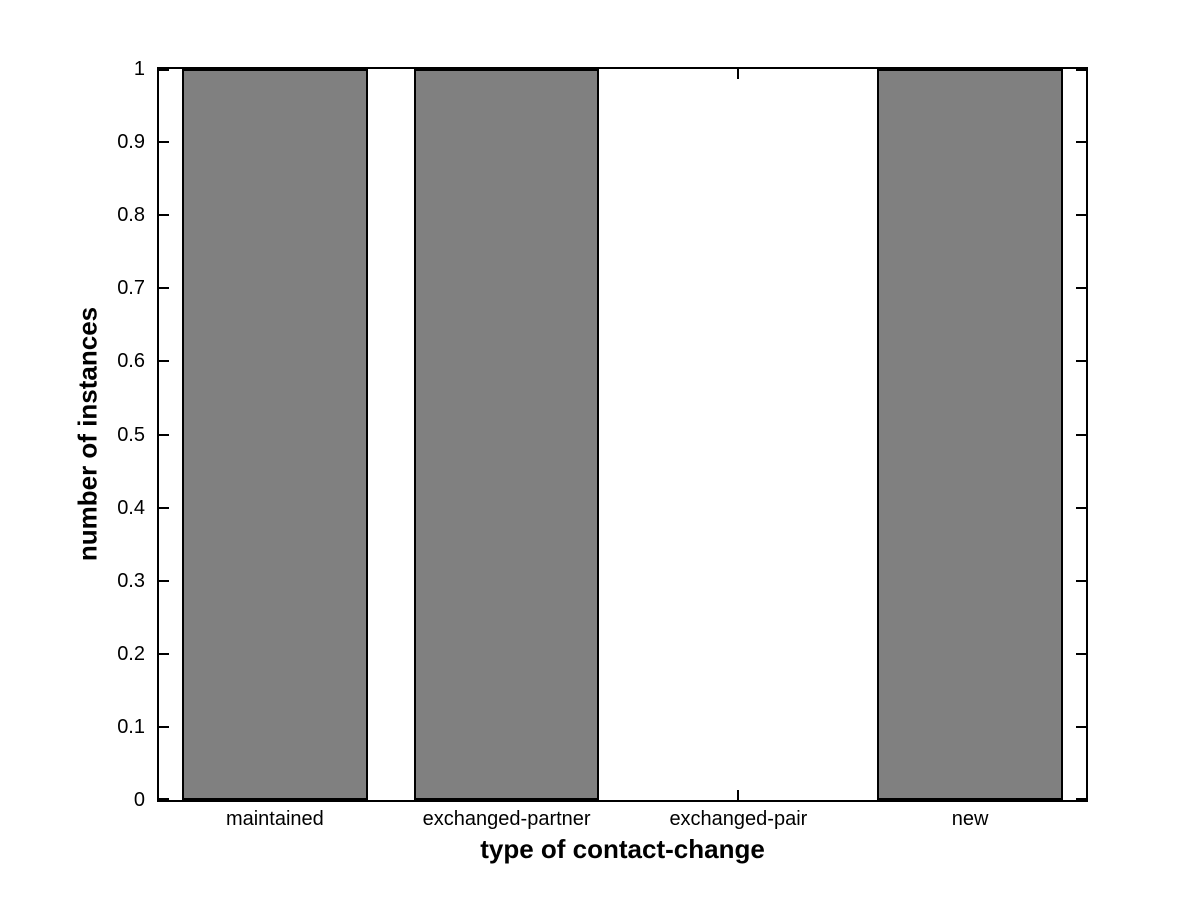 The image size is (1201, 901). I want to click on y-tick-label: 0.5, so click(131, 434).